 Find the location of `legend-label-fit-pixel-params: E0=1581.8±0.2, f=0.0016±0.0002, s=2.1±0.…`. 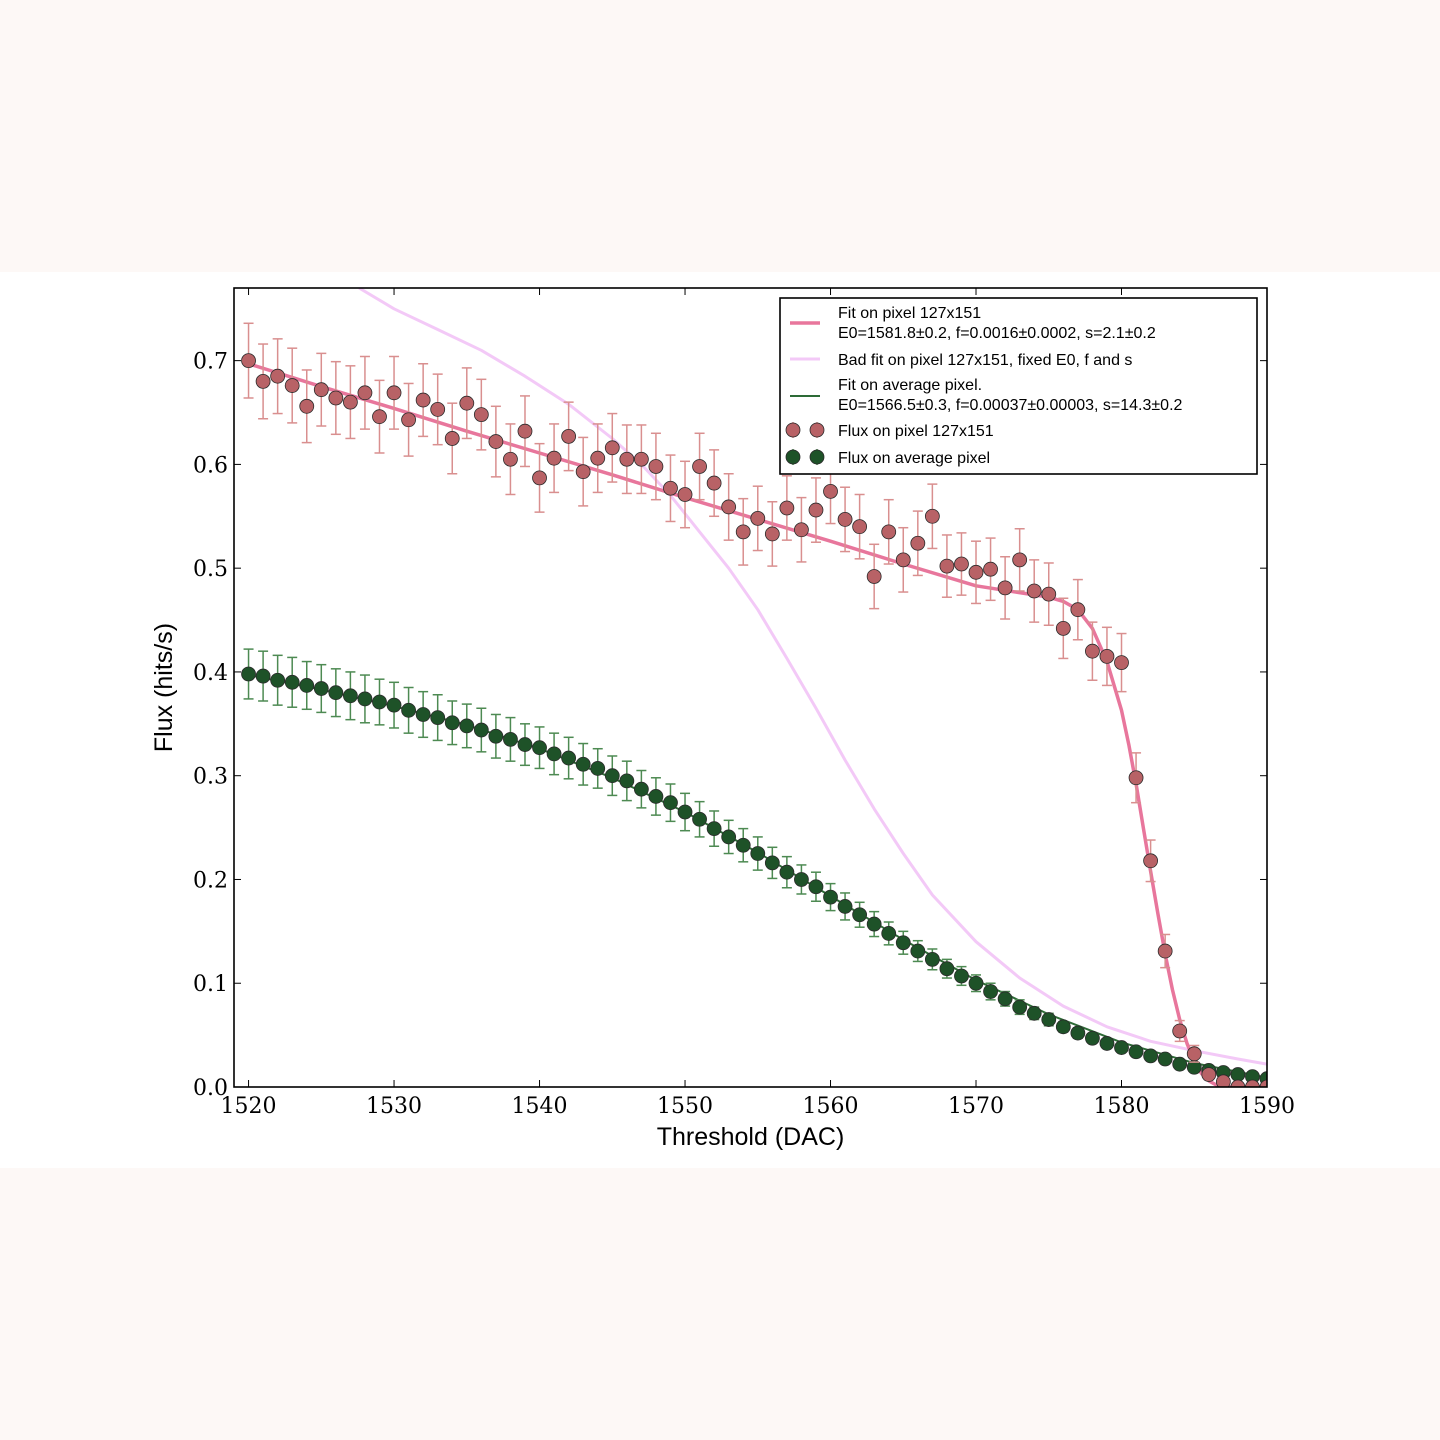

legend-label-fit-pixel-params: E0=1581.8±0.2, f=0.0016±0.0002, s=2.1±0.… is located at coordinates (997, 333).